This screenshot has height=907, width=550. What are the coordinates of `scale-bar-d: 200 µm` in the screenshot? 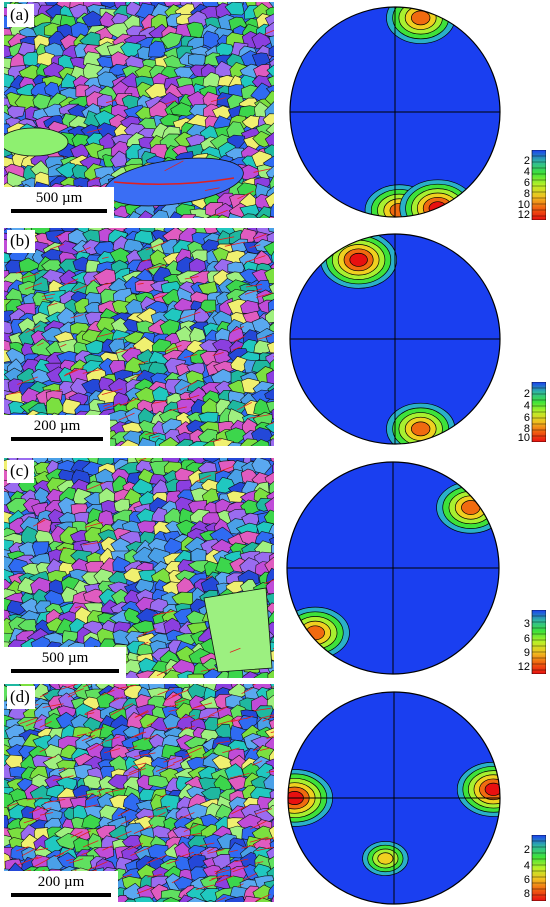 It's located at (61, 886).